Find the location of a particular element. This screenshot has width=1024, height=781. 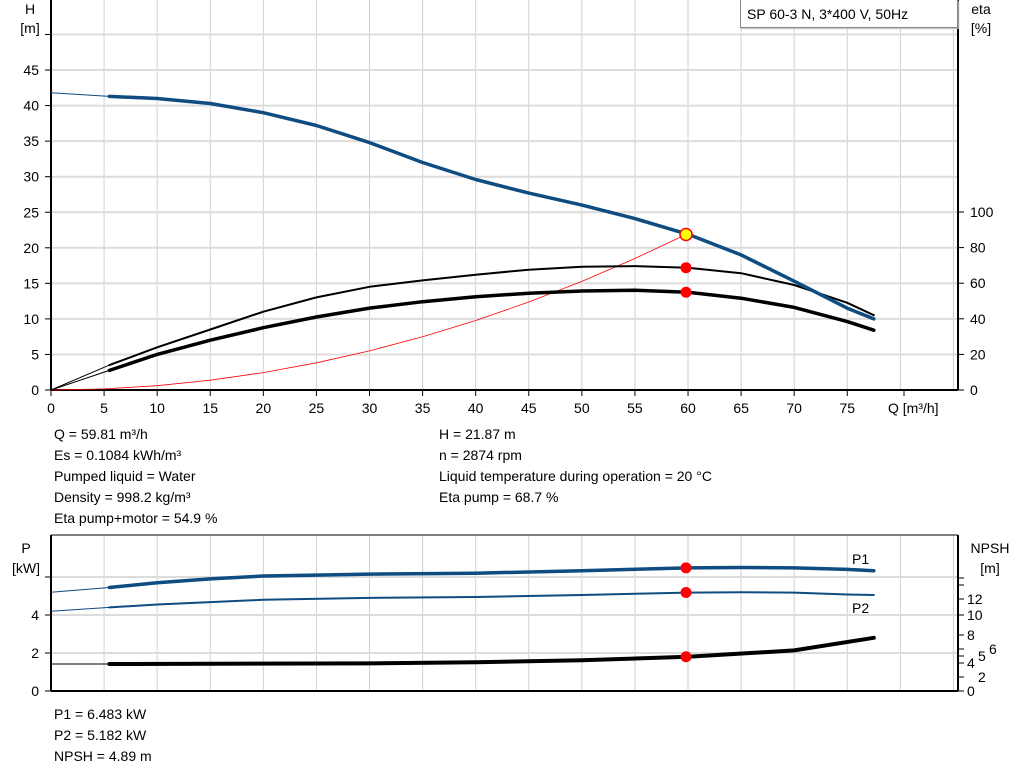

info-liquid: Pumped liquid = Water is located at coordinates (125, 476).